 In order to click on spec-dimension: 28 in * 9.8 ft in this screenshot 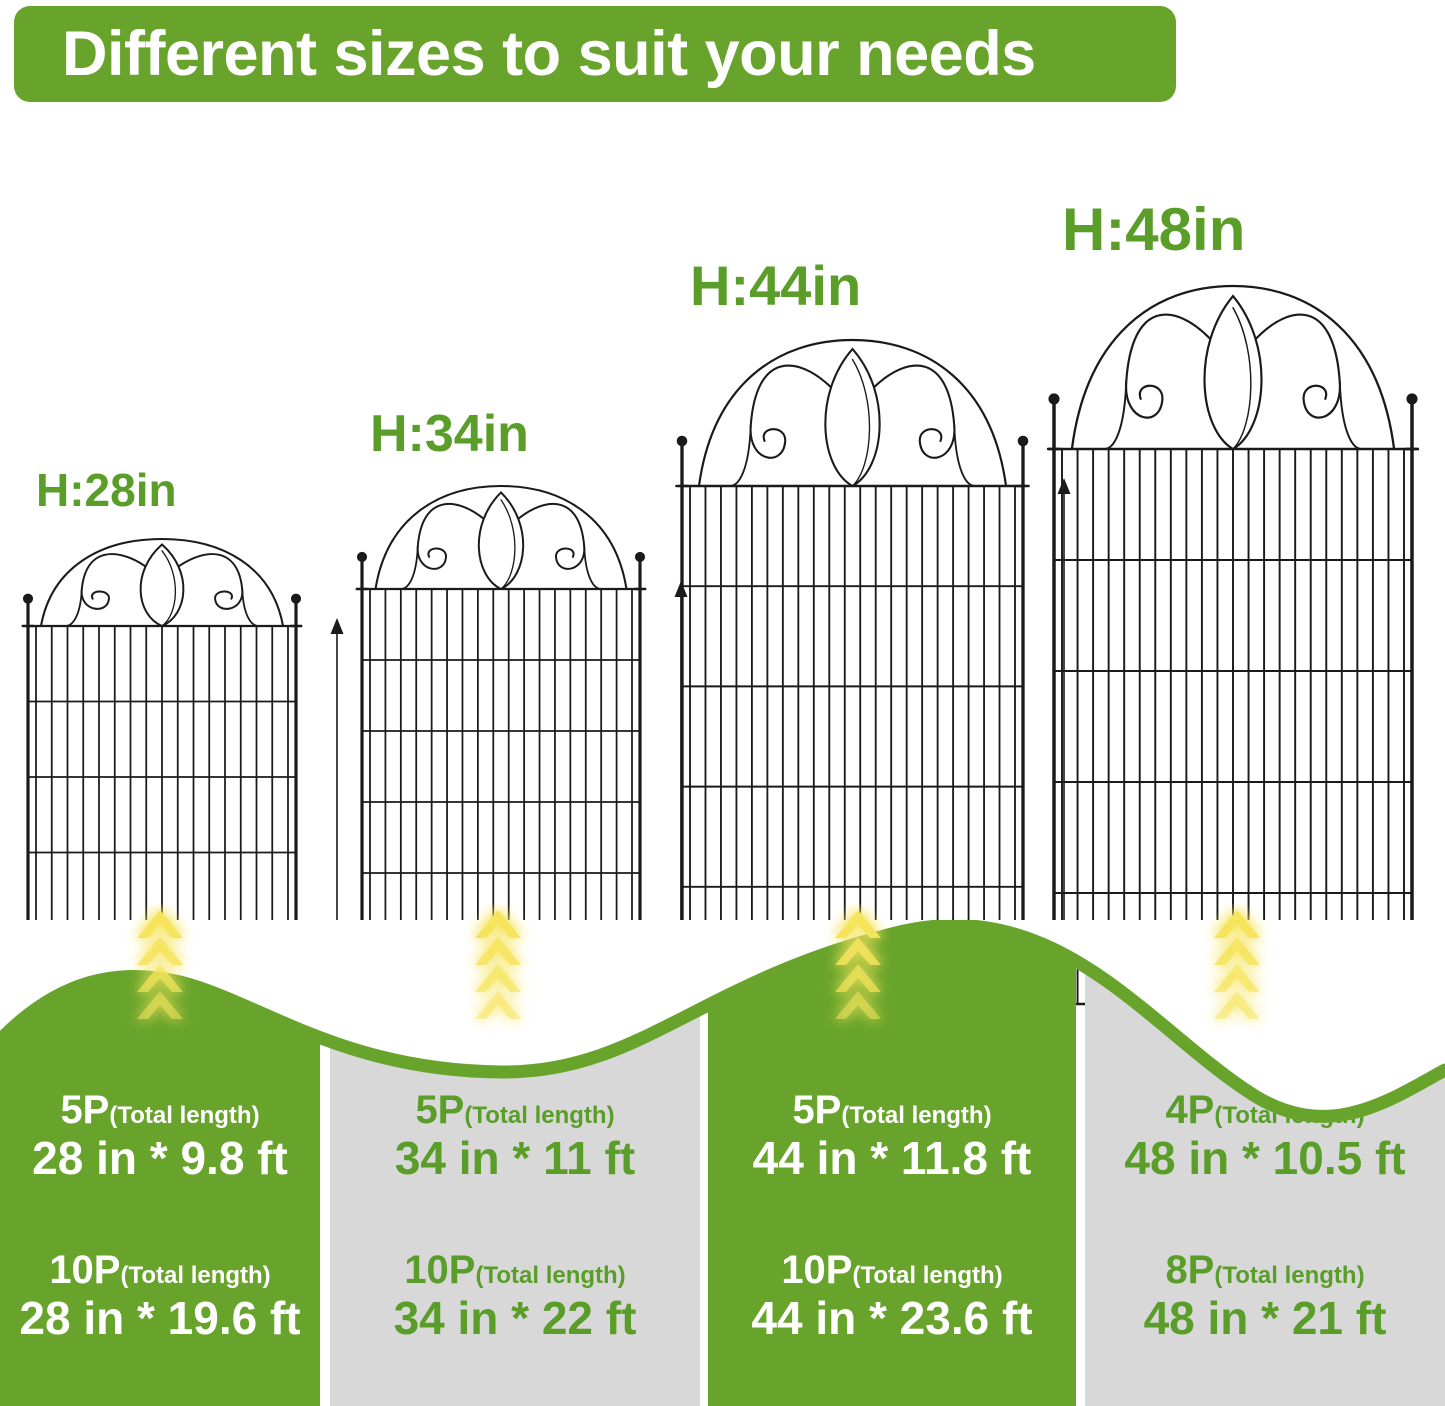, I will do `click(160, 1158)`.